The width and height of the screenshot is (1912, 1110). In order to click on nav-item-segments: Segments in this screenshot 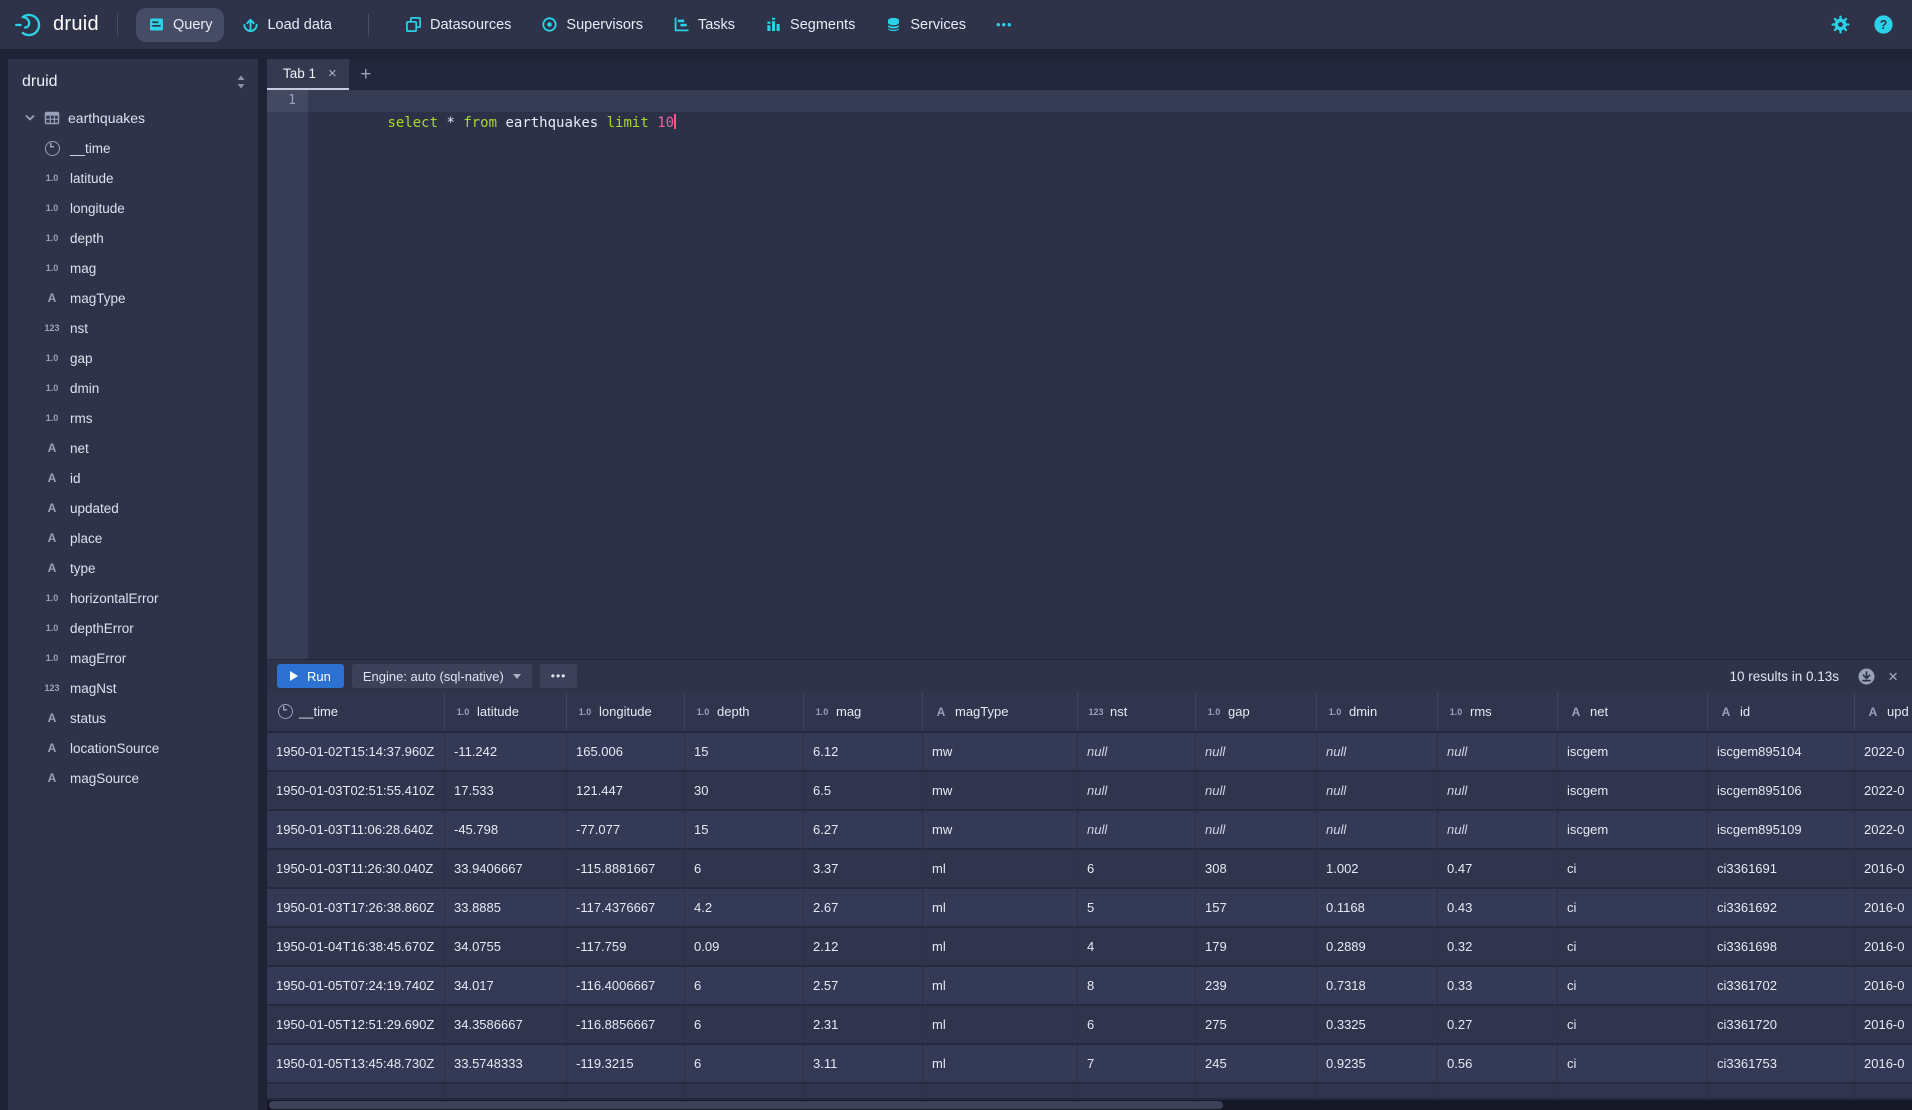, I will do `click(810, 25)`.